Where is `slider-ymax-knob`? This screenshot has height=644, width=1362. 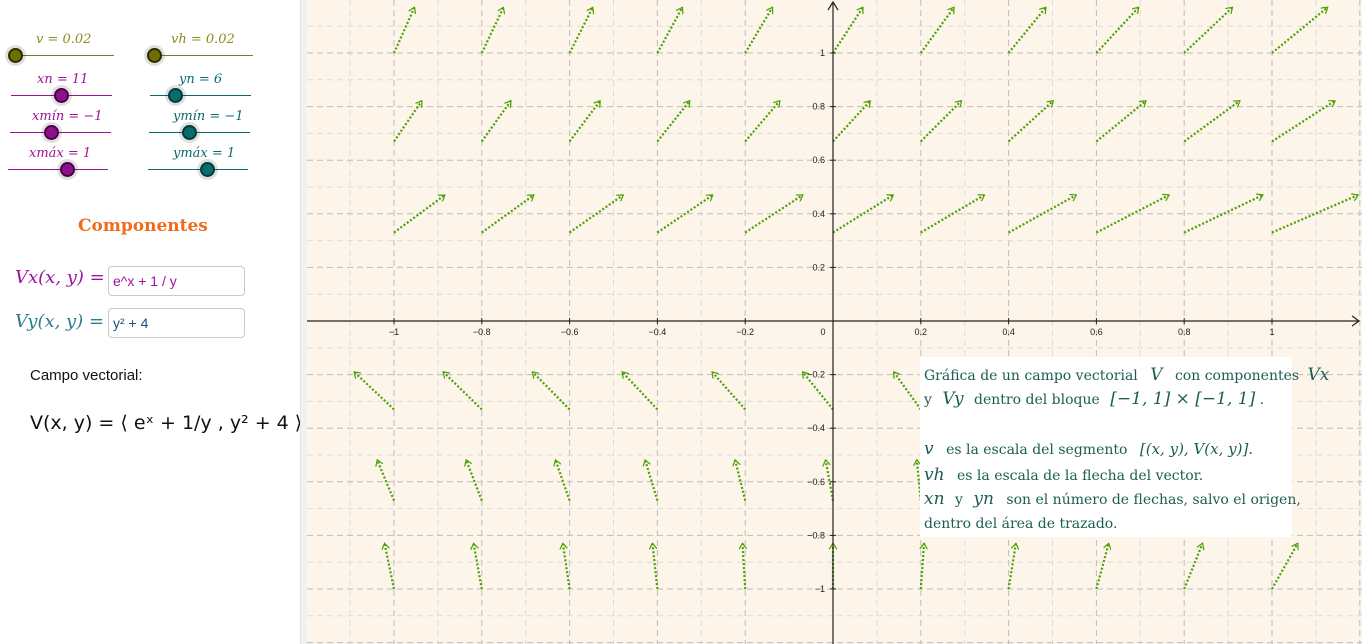
slider-ymax-knob is located at coordinates (207, 169).